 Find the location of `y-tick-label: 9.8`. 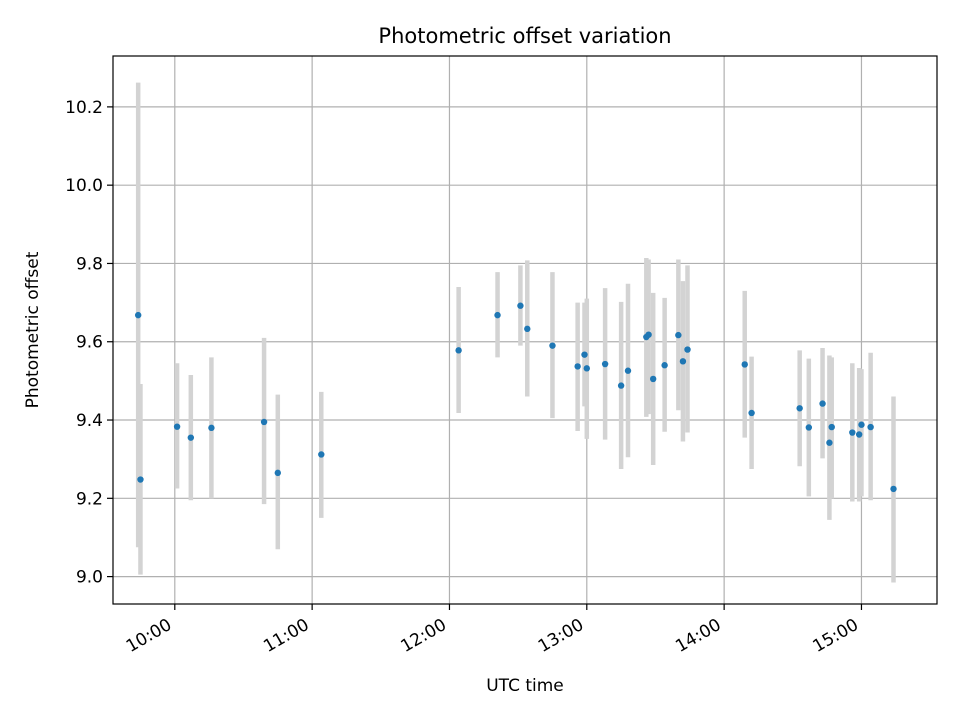

y-tick-label: 9.8 is located at coordinates (89, 264).